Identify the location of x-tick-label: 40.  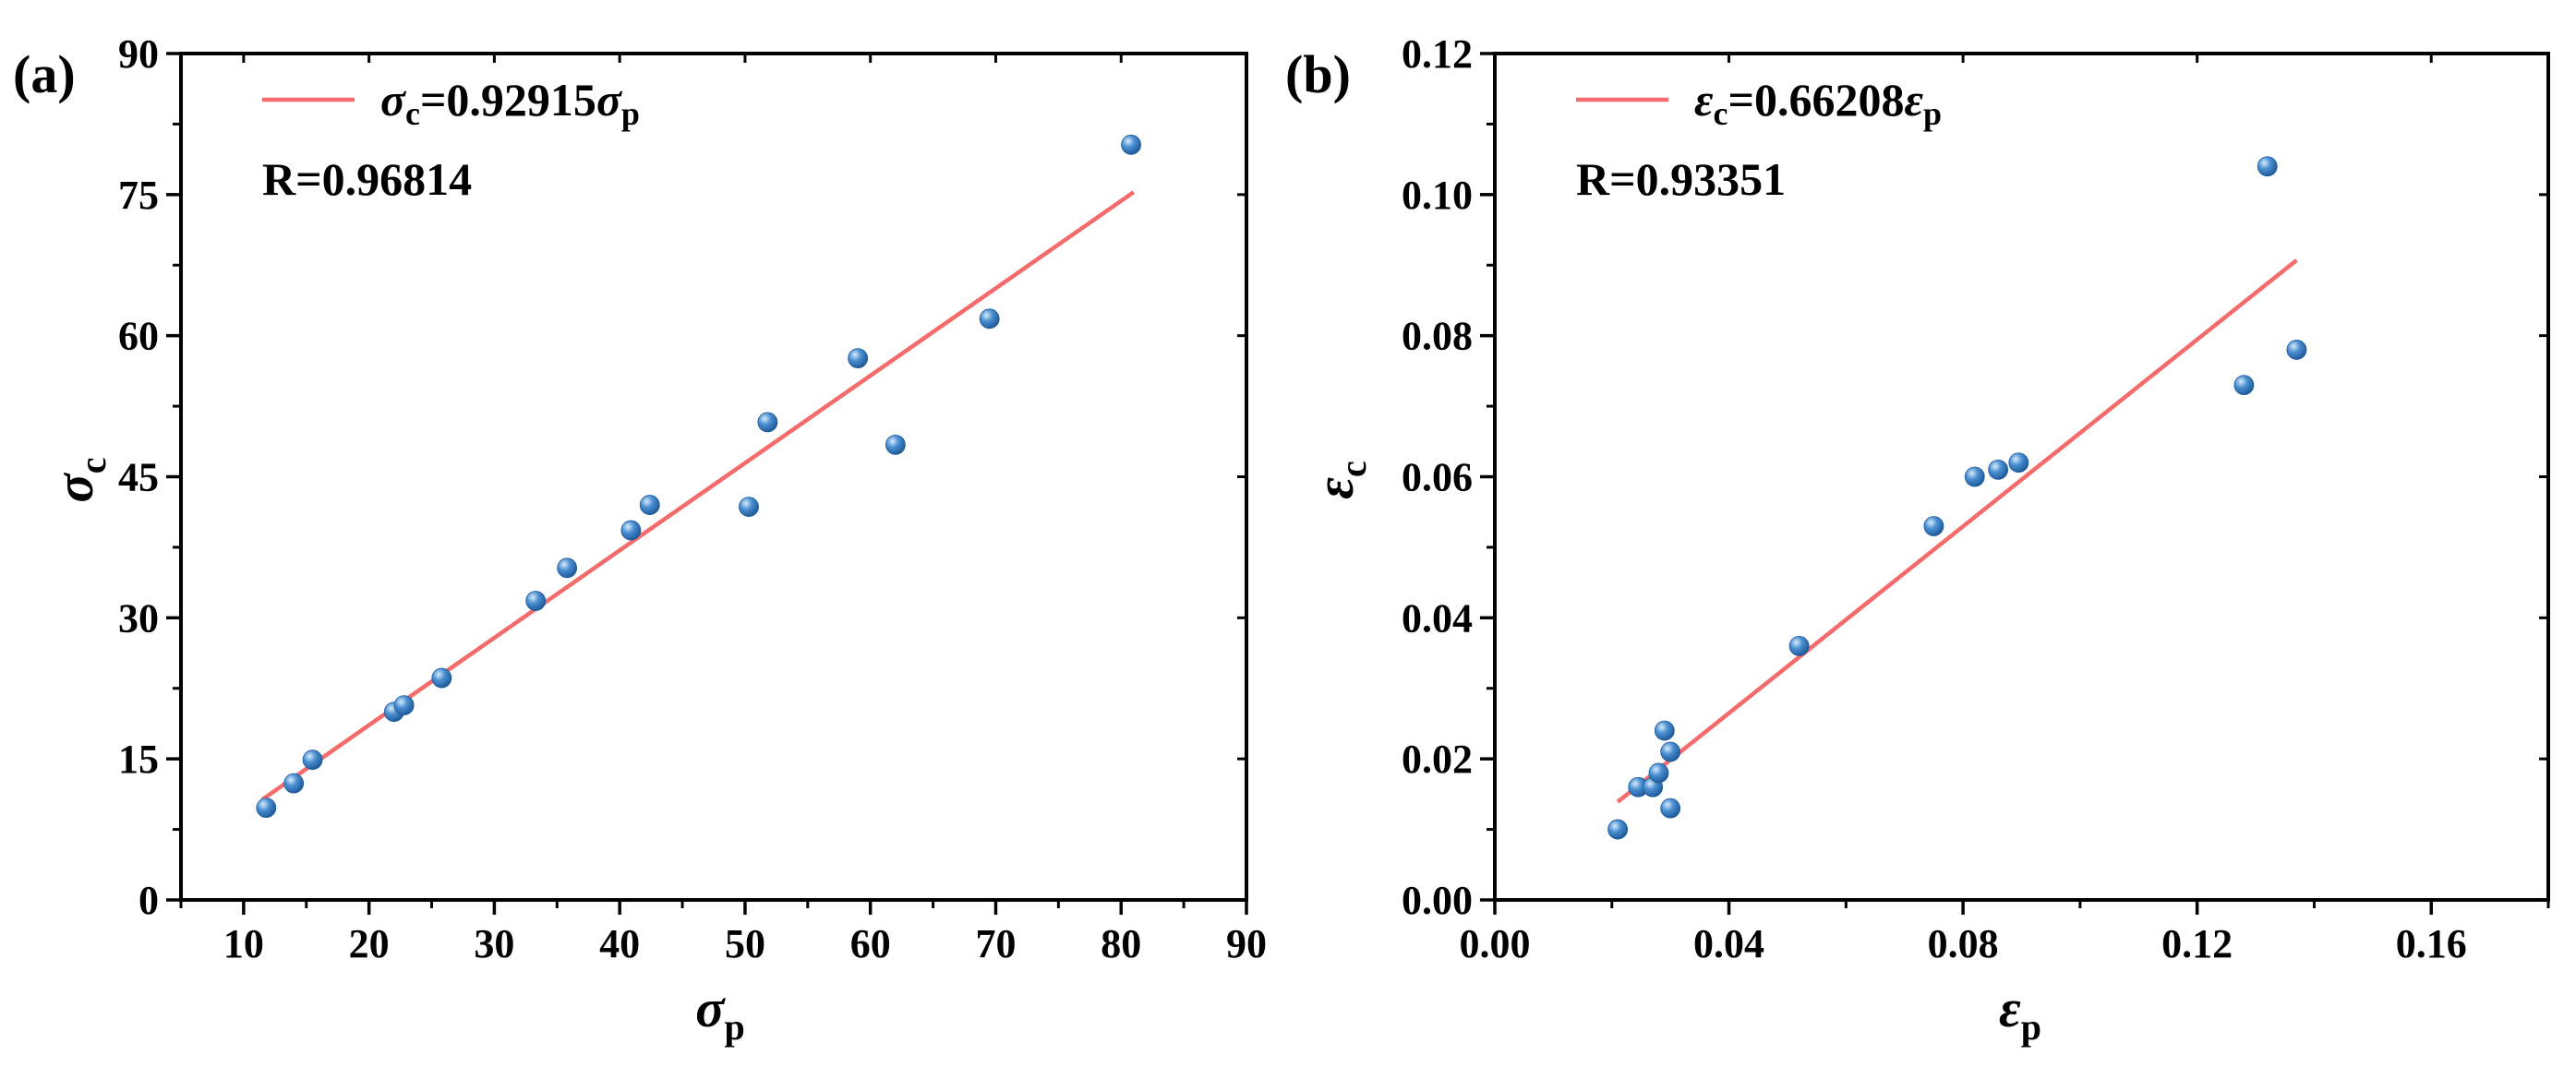
(619, 943).